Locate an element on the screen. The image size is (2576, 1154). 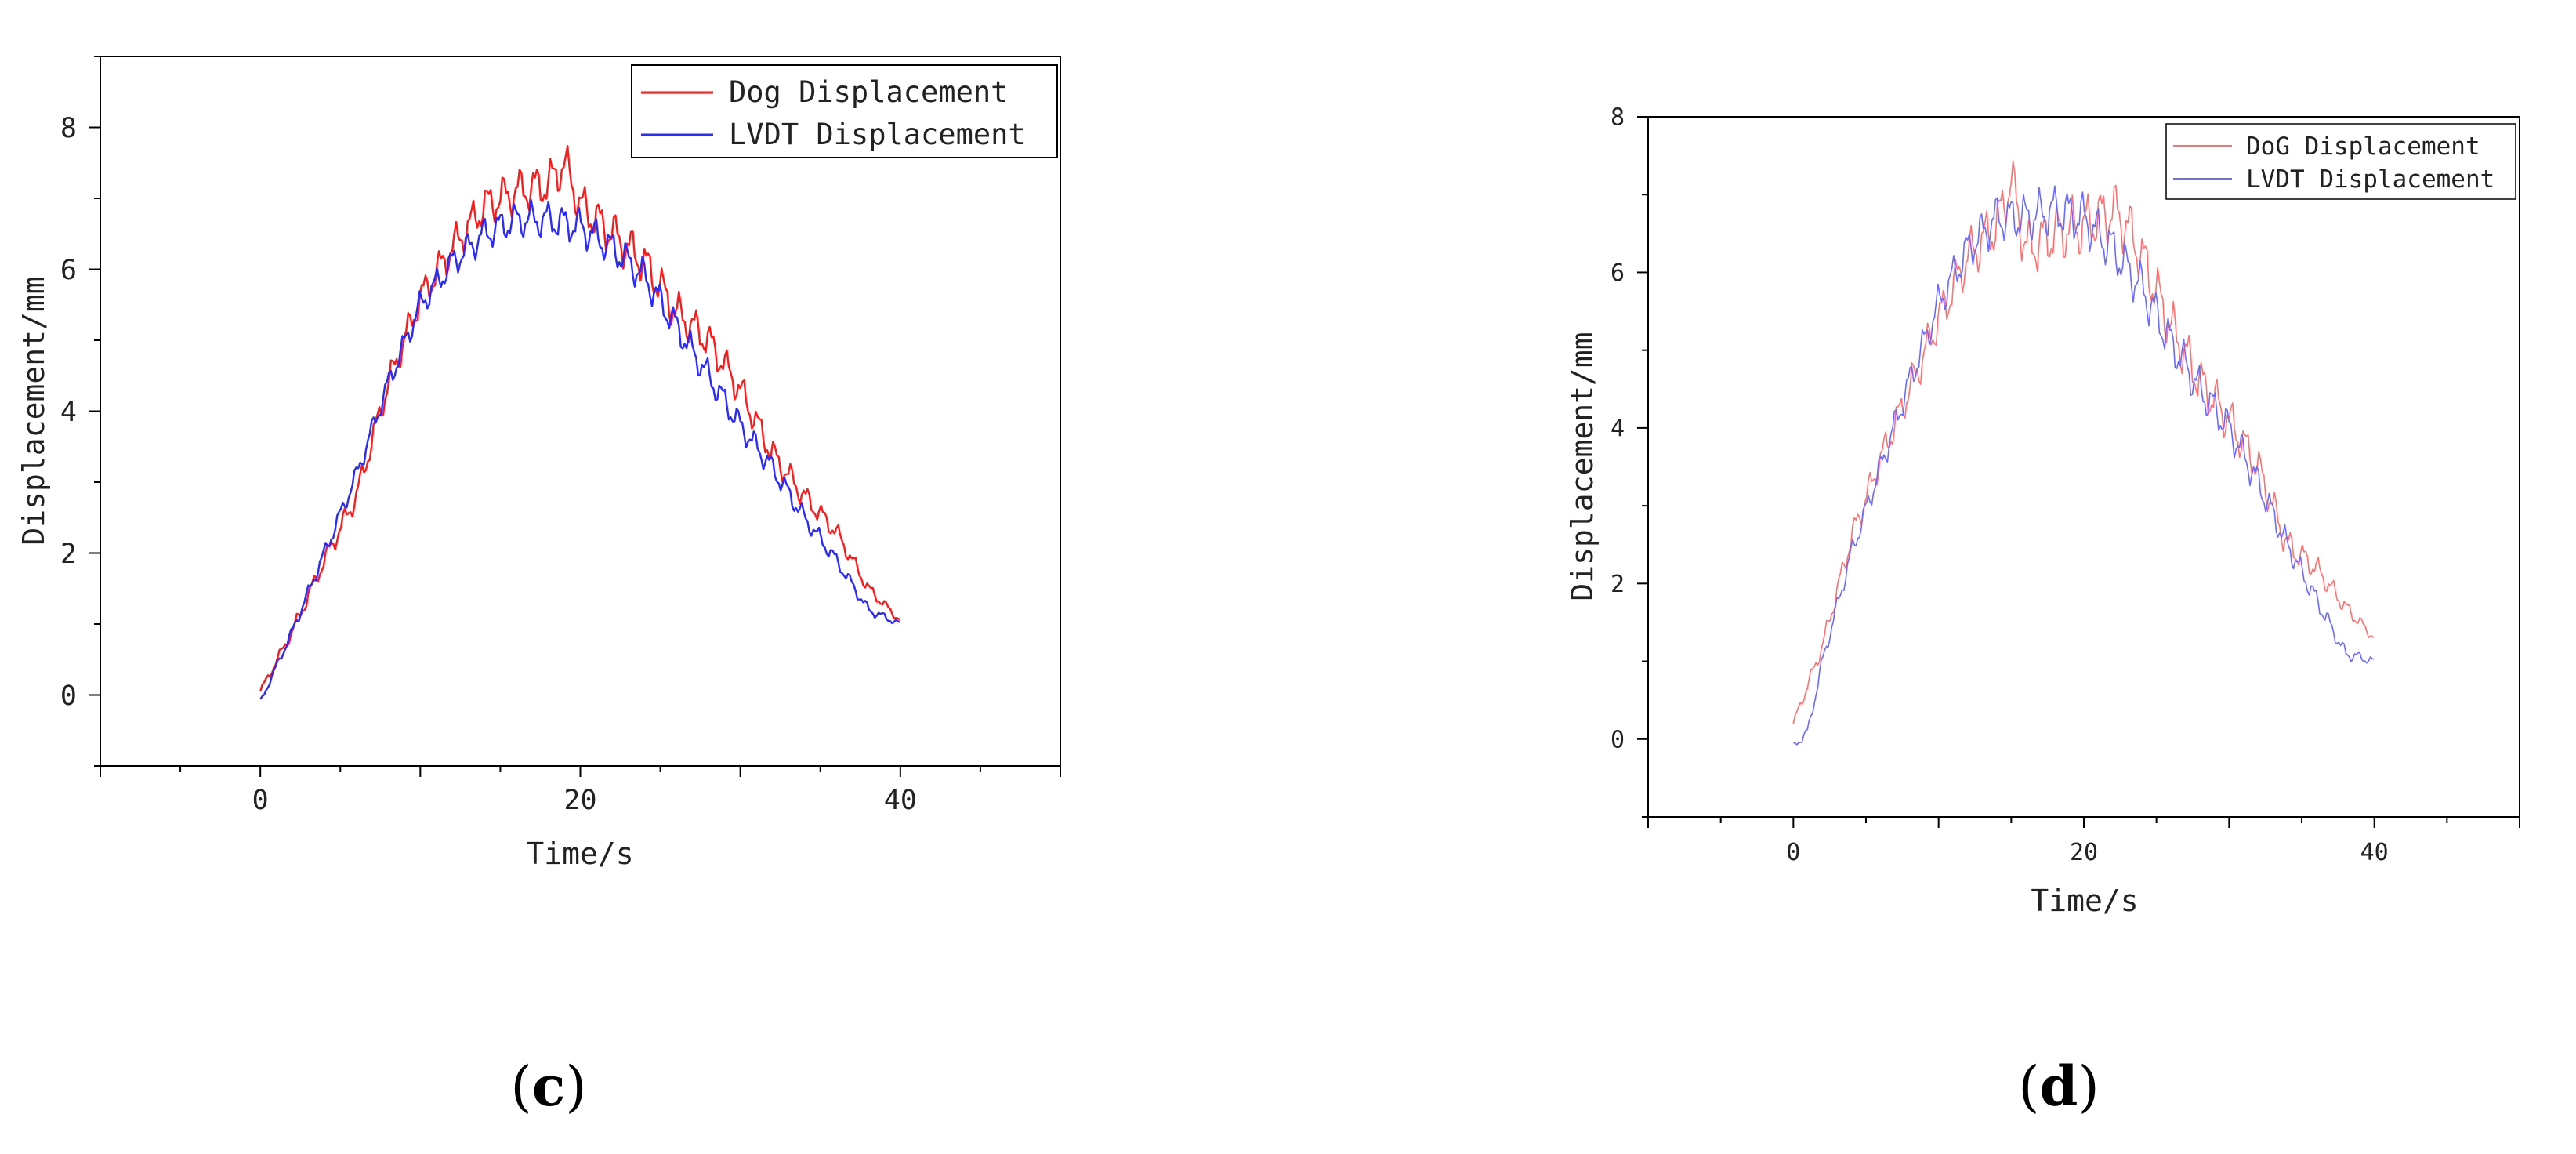
legend: Dog Displacement LVDT Displacement is located at coordinates (844, 111).